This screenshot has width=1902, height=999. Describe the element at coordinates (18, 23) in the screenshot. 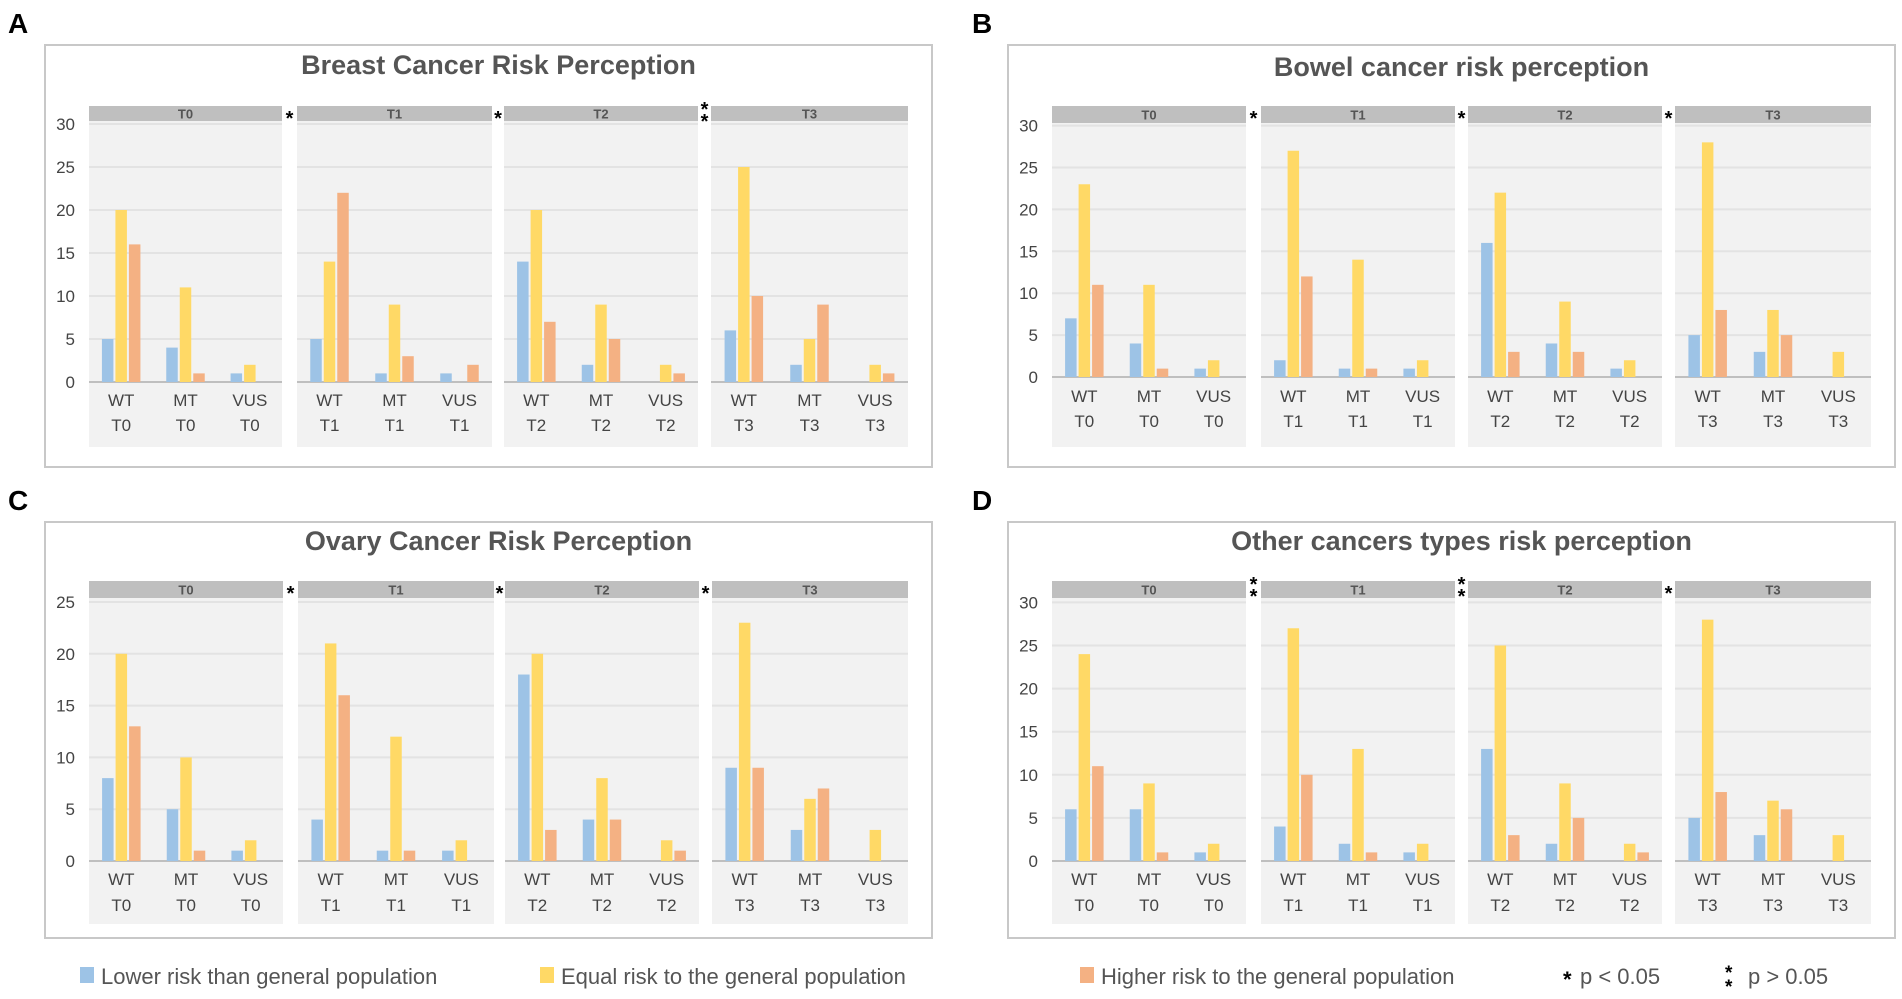

I see `panel-letter: A` at that location.